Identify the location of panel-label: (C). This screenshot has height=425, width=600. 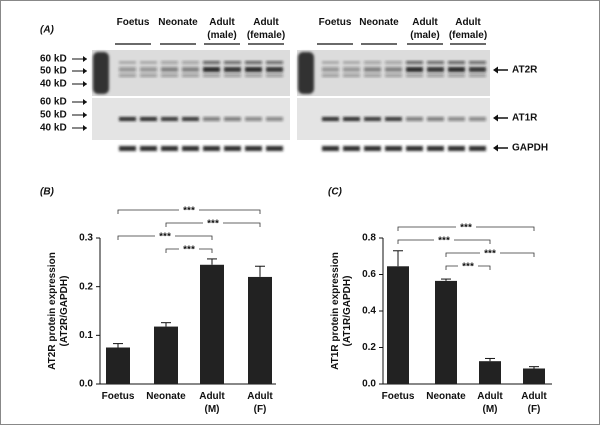
(335, 192).